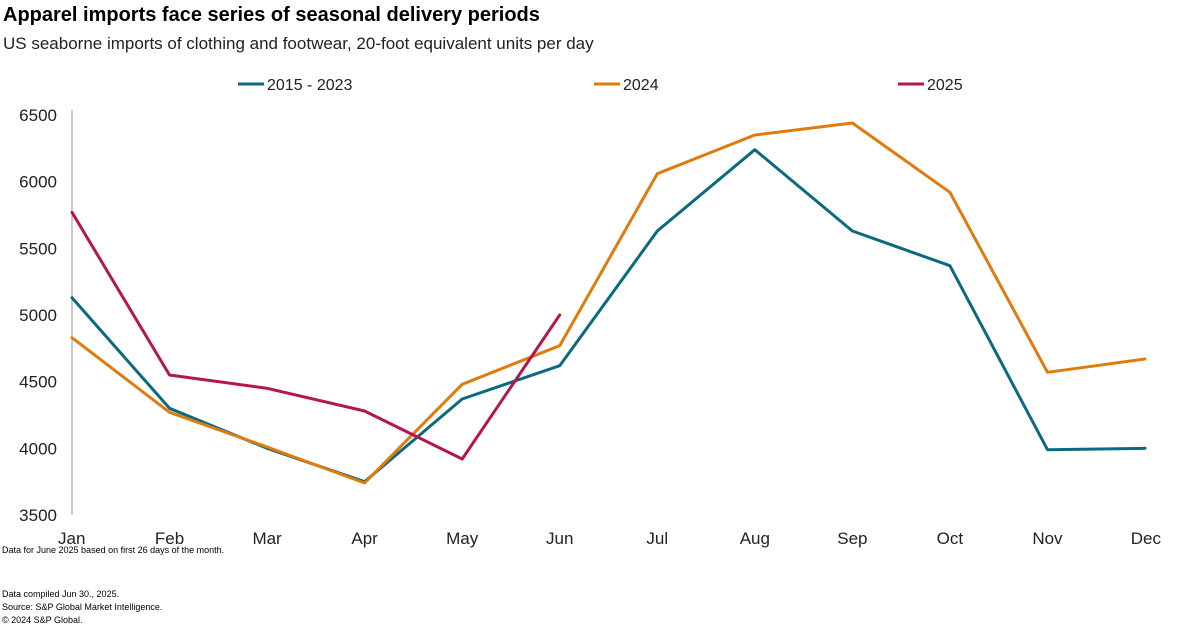  Describe the element at coordinates (71, 538) in the screenshot. I see `x-tick-label: Jan` at that location.